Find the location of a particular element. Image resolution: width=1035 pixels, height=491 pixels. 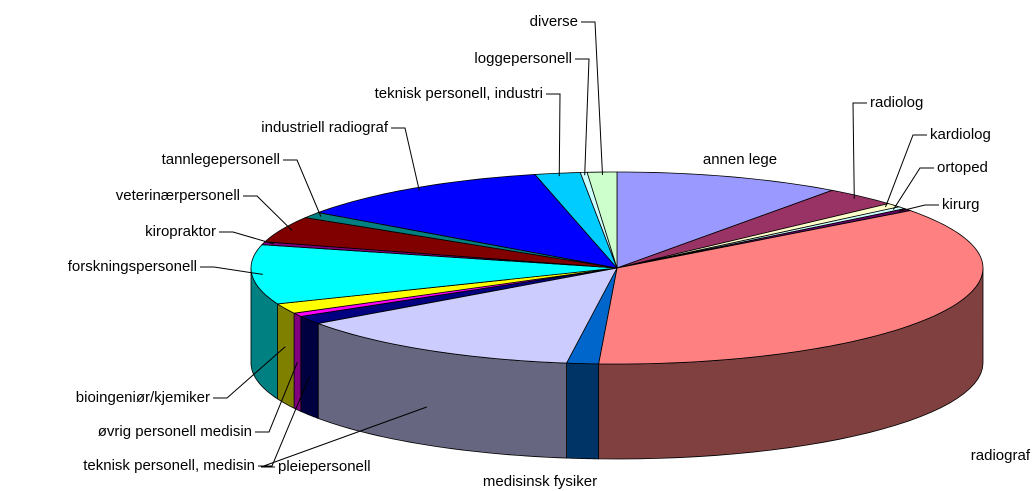

slice-label: tannlegepersonell is located at coordinates (221, 159).